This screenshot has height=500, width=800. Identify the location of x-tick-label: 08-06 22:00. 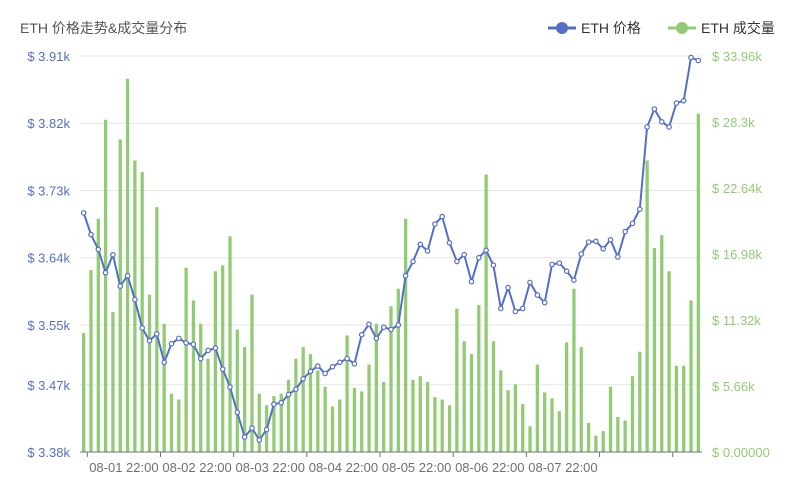
(489, 467).